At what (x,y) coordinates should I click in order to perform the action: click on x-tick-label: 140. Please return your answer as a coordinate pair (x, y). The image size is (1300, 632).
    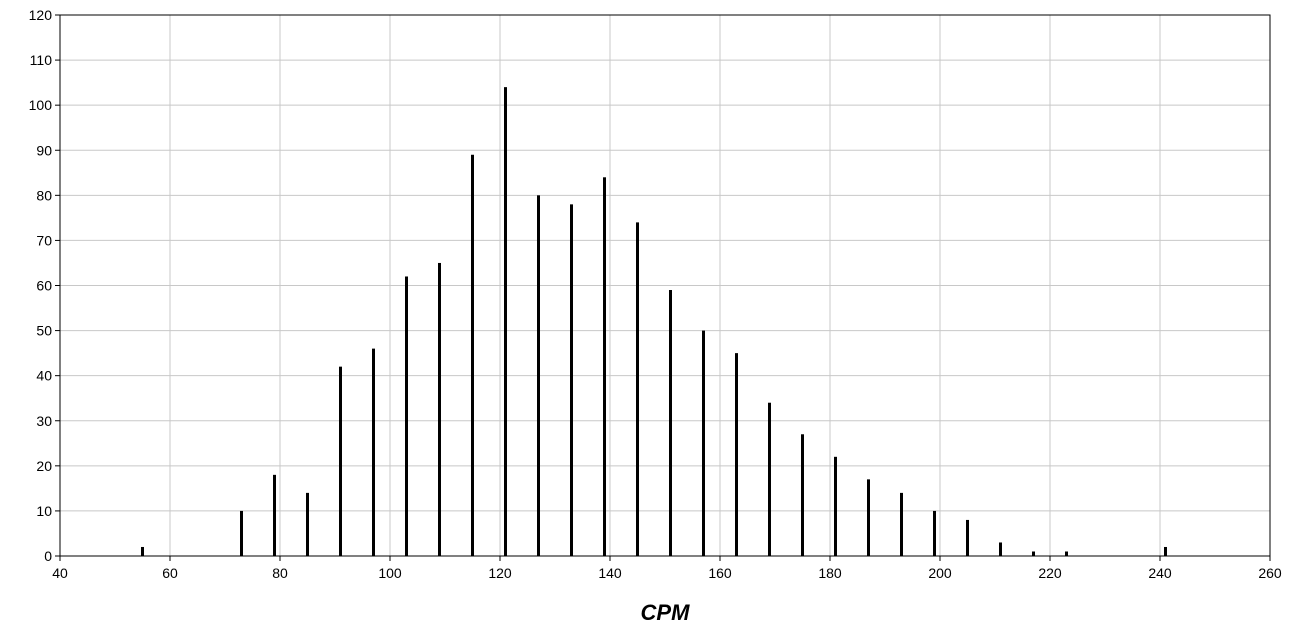
    Looking at the image, I should click on (610, 573).